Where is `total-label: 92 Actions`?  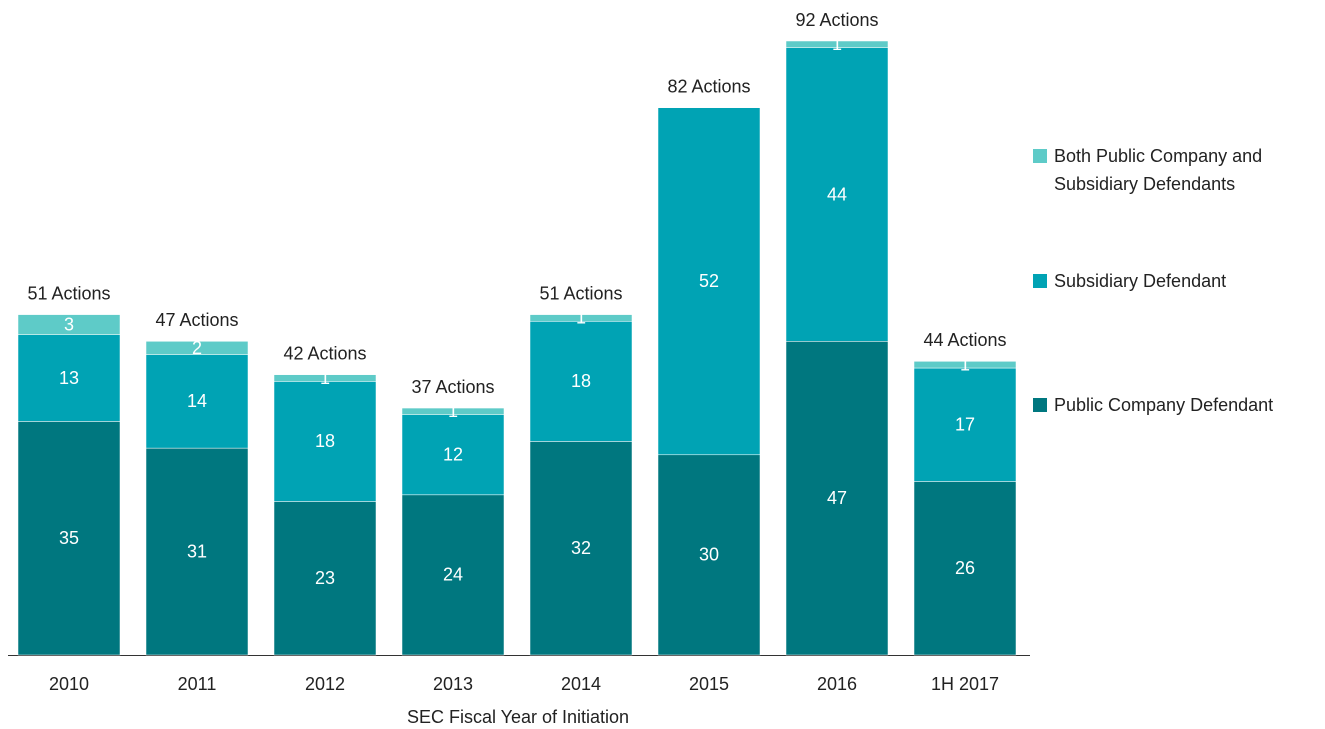
total-label: 92 Actions is located at coordinates (836, 20).